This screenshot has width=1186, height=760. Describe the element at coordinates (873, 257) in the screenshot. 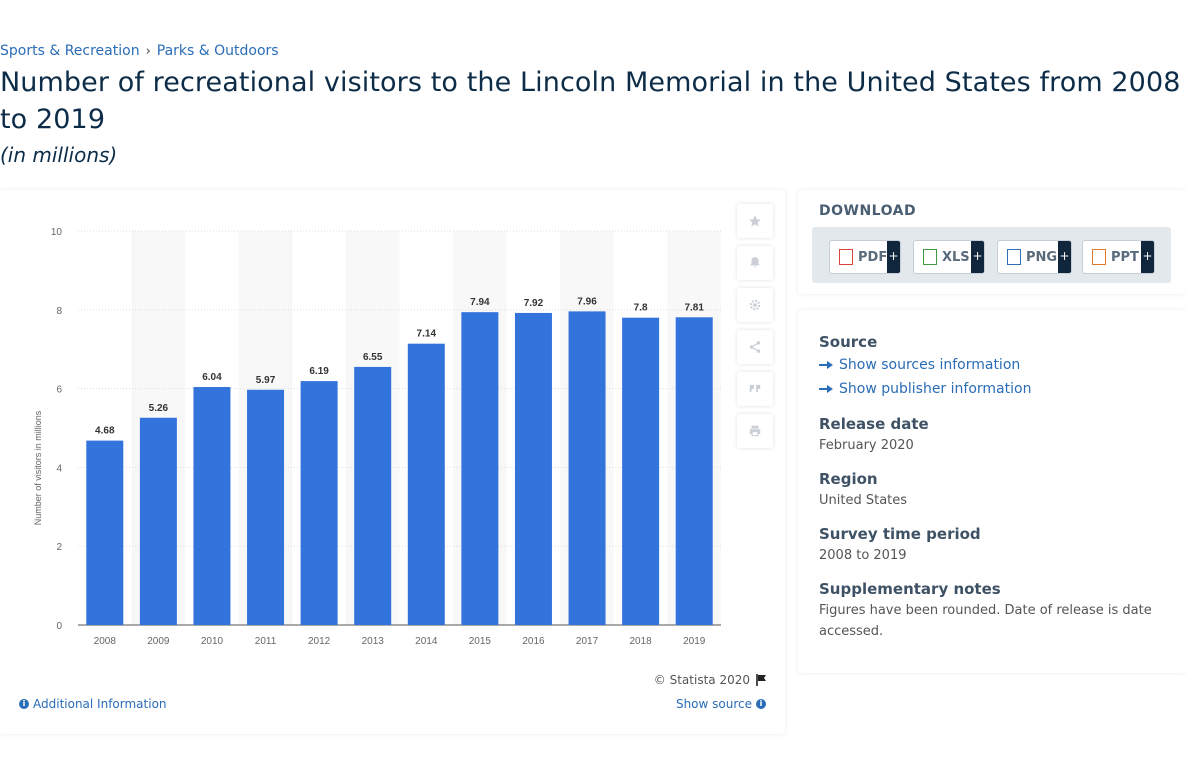

I see `download-pdf-label: PDF` at that location.